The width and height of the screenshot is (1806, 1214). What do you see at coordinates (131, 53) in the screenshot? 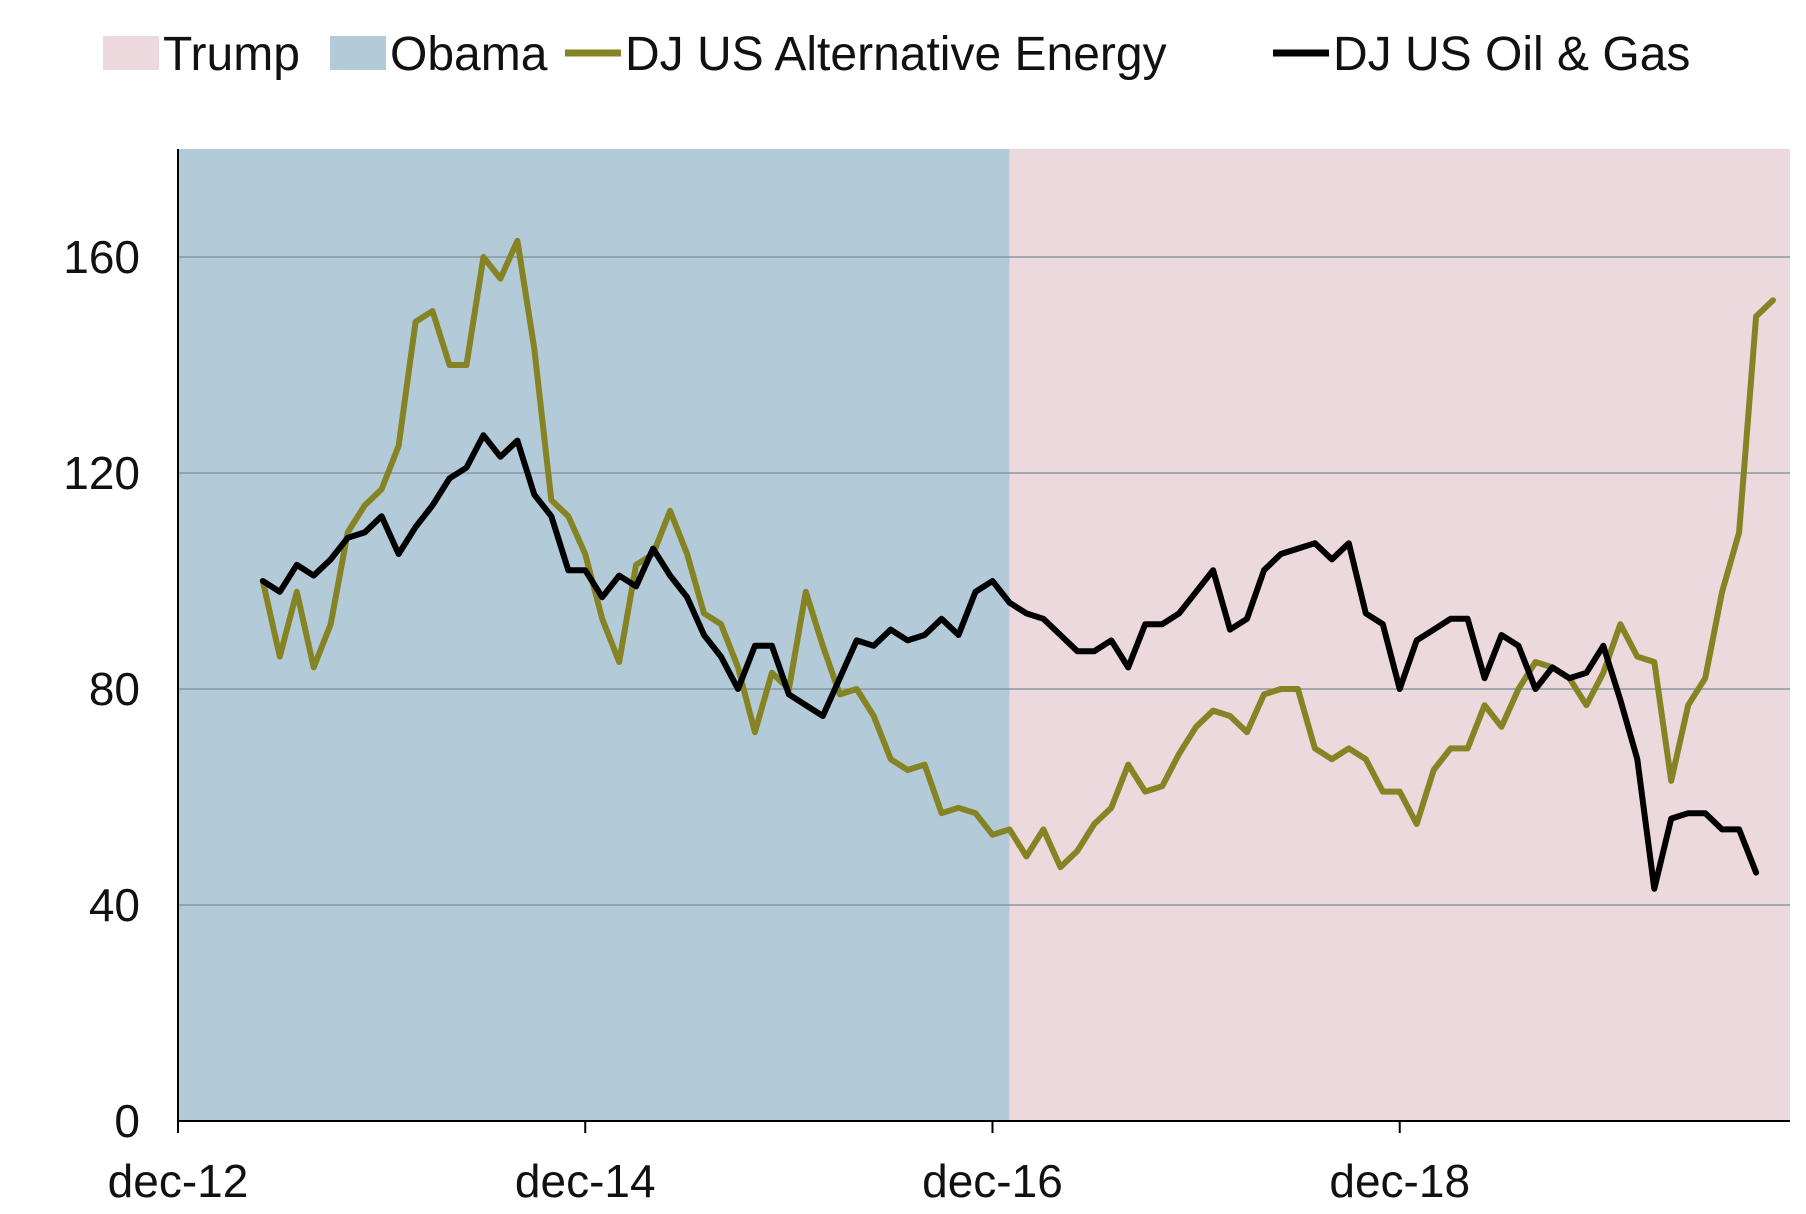
I see `legend-item-trump-swatch` at bounding box center [131, 53].